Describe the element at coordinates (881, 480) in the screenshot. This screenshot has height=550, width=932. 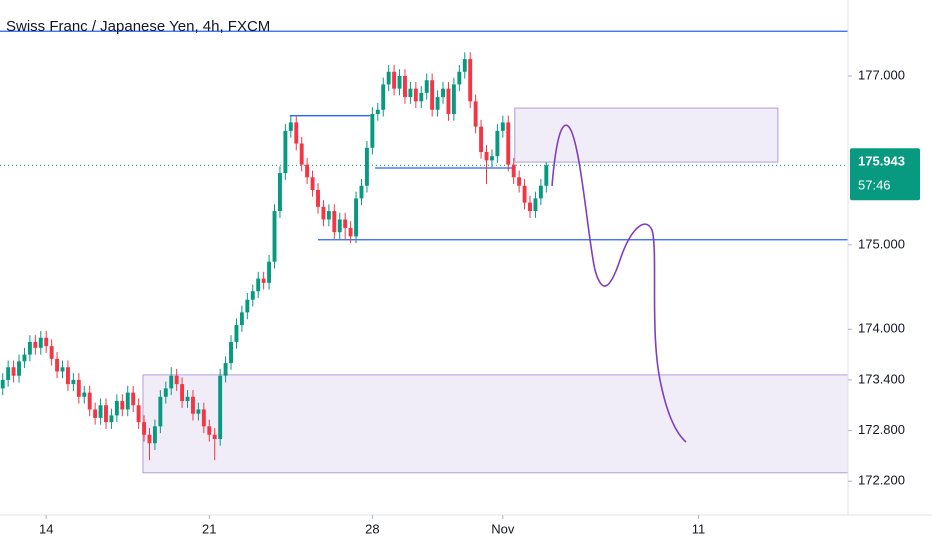
I see `y-tick-label: 172.200` at that location.